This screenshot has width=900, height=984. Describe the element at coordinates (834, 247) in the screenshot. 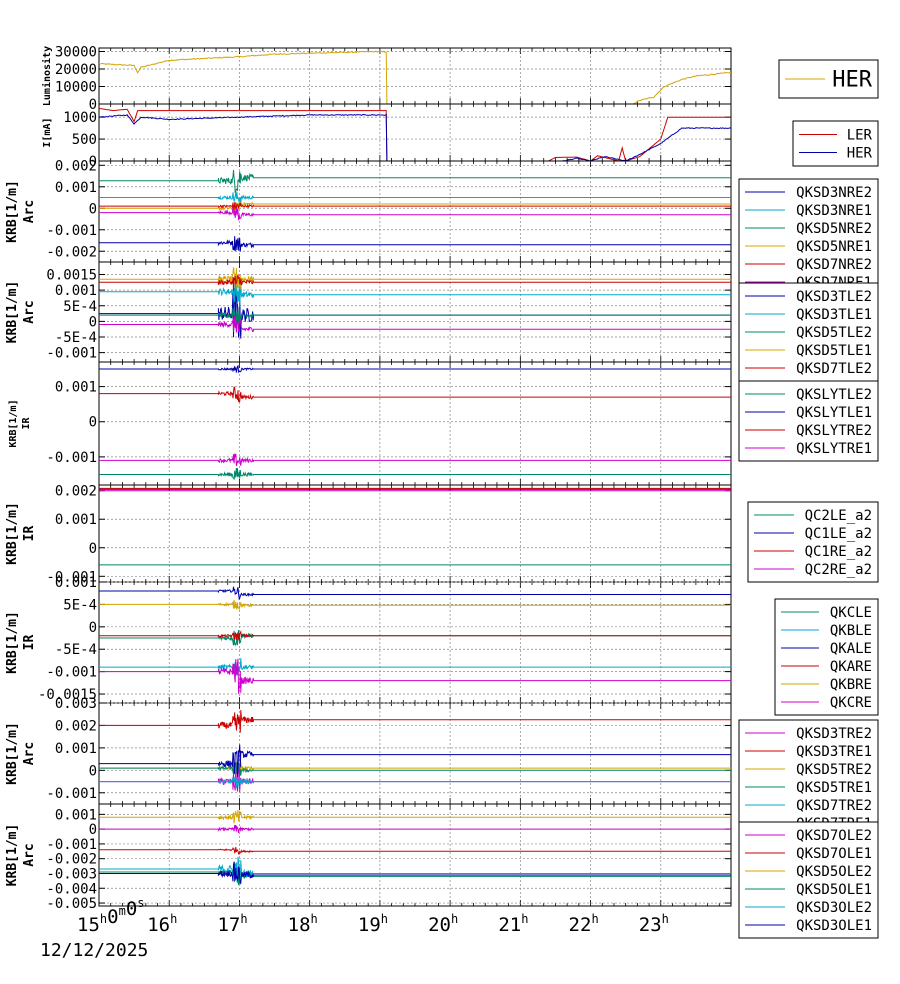

I see `legend-label: QKSD5NRE1` at that location.